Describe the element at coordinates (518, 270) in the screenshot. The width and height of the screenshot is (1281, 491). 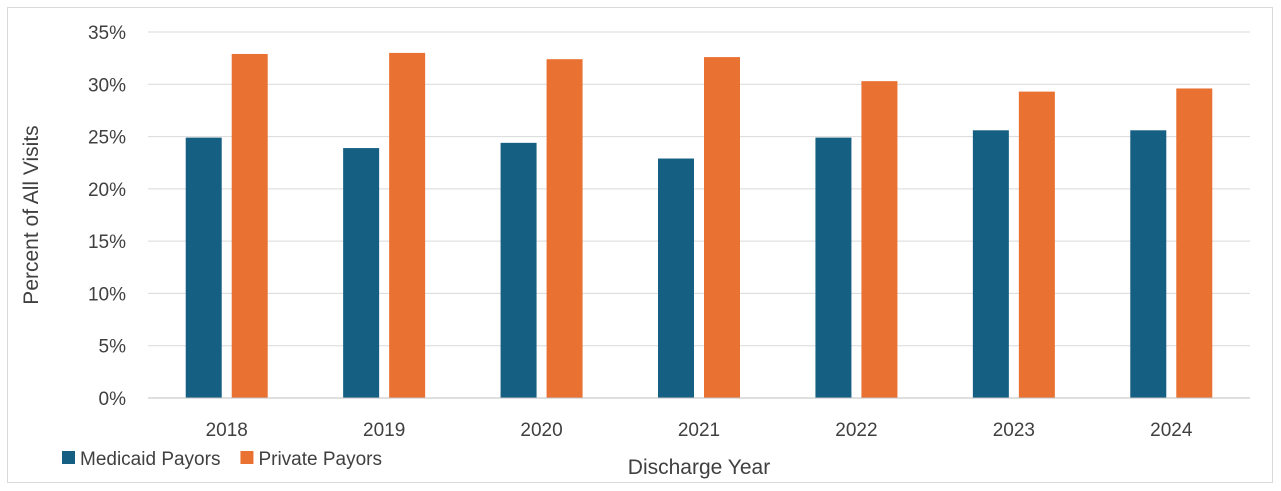
I see `bar-medicaid-2020` at that location.